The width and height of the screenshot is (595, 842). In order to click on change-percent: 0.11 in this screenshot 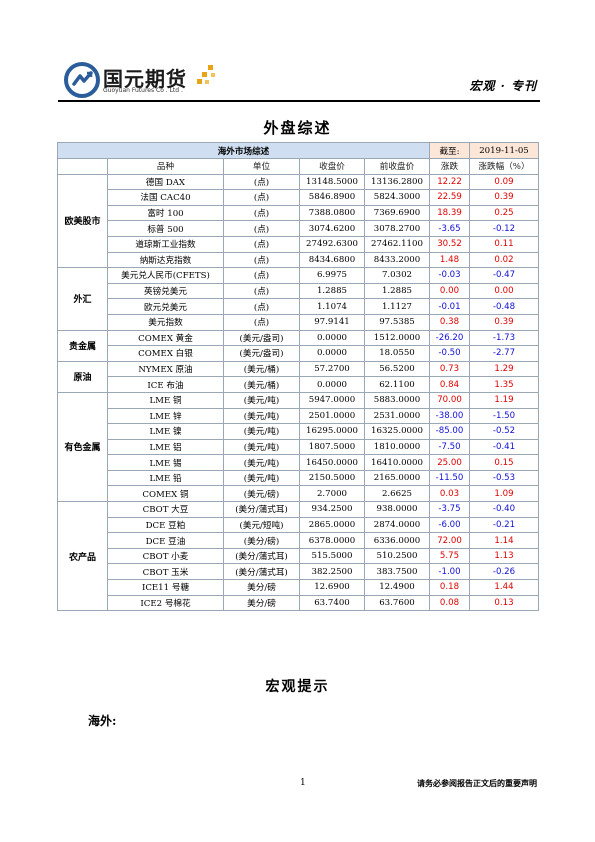, I will do `click(504, 244)`.